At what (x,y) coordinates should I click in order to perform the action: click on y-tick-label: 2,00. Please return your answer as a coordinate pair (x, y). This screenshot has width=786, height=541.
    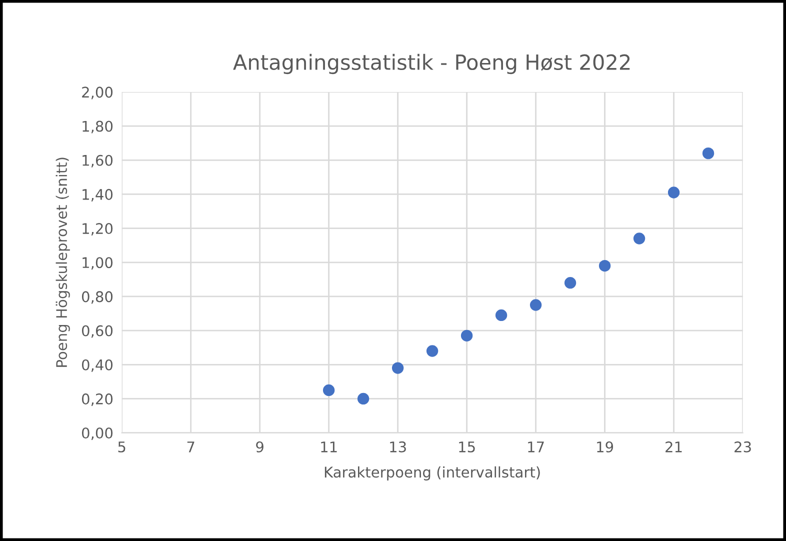
    Looking at the image, I should click on (97, 93).